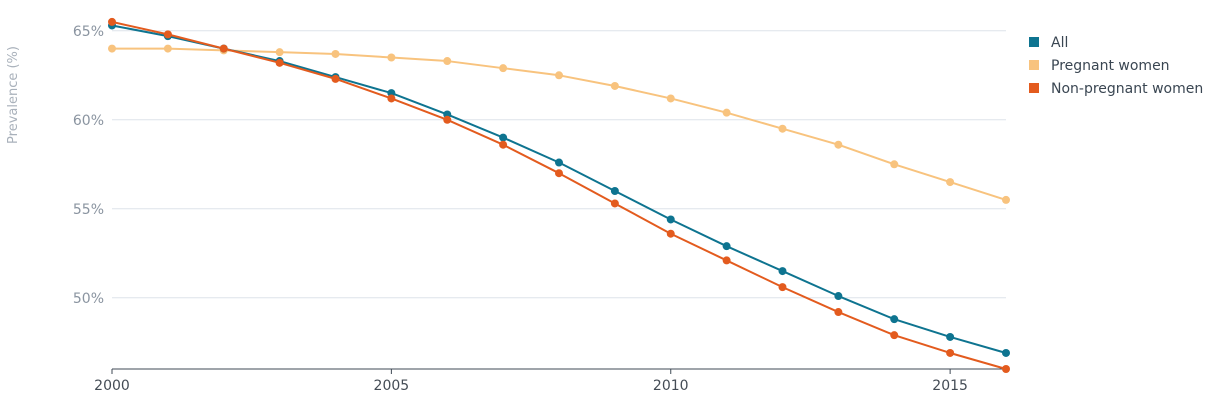 The height and width of the screenshot is (403, 1230). I want to click on y-tick-label: 65%, so click(88, 32).